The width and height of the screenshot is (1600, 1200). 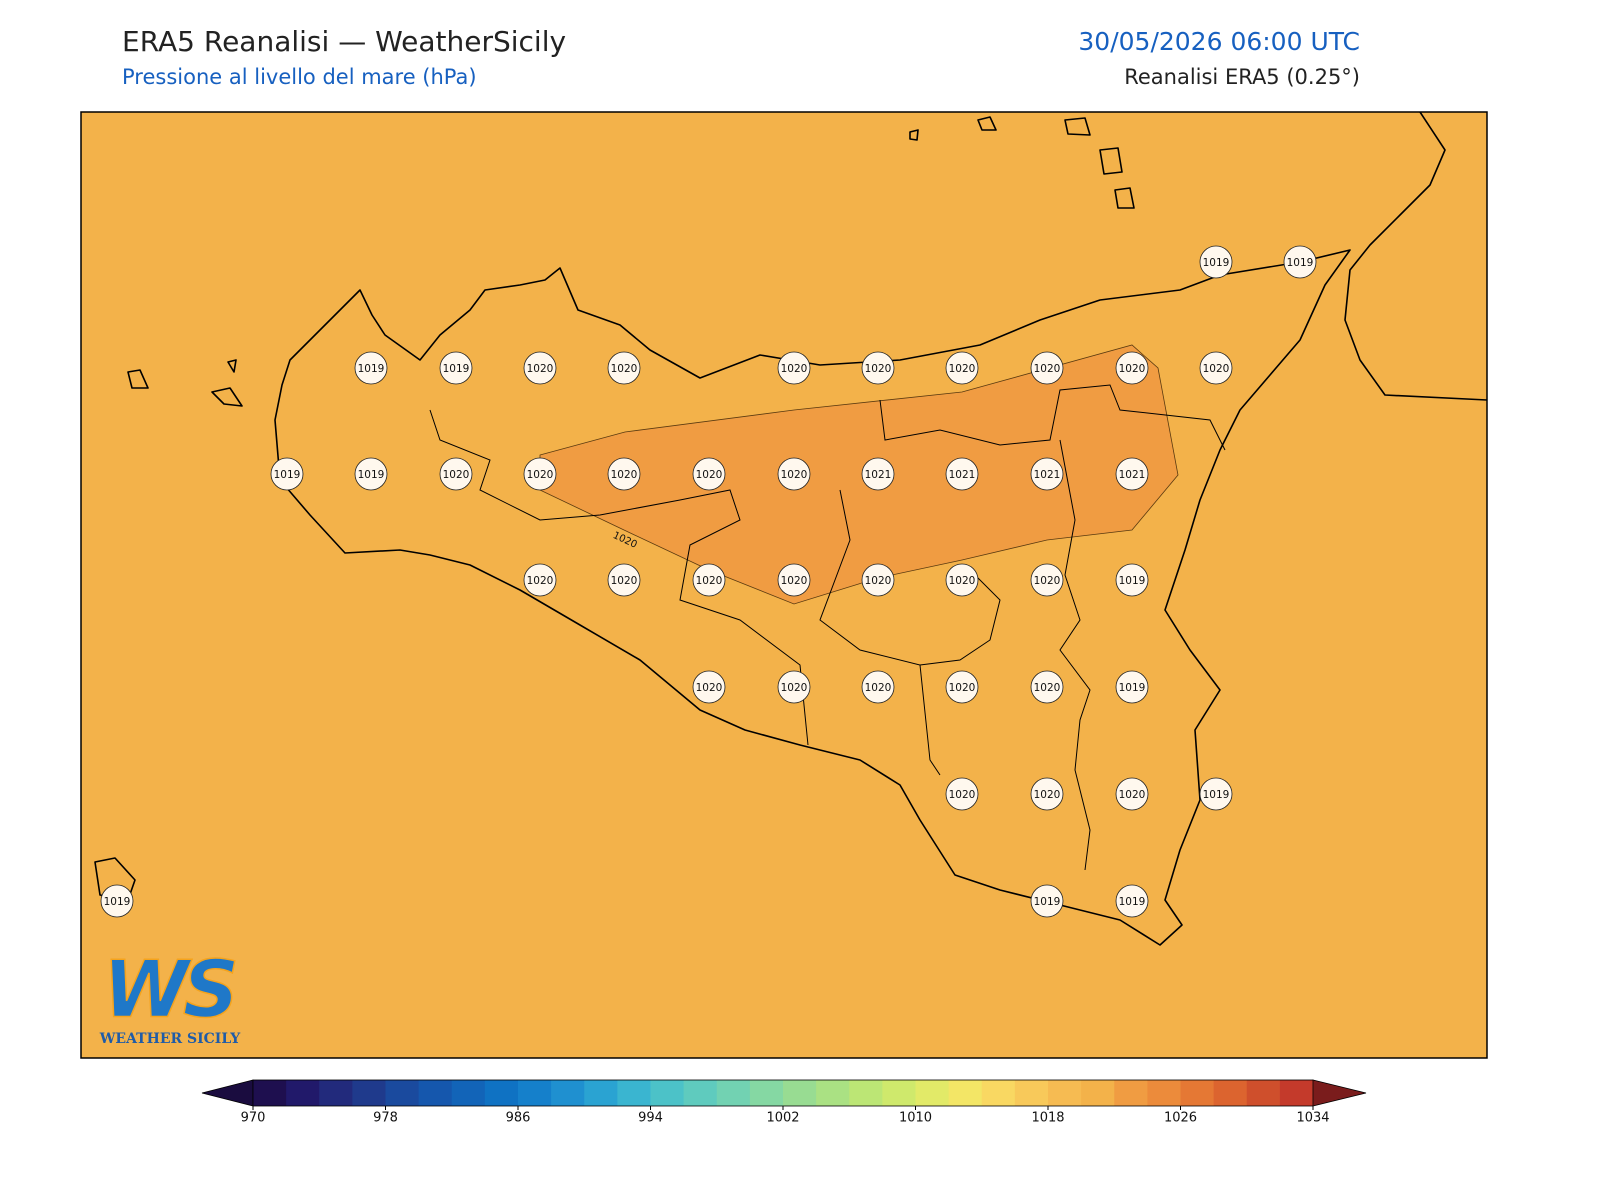 I want to click on timestamp: 30/05/2026 06:00 UTC, so click(x=1219, y=41).